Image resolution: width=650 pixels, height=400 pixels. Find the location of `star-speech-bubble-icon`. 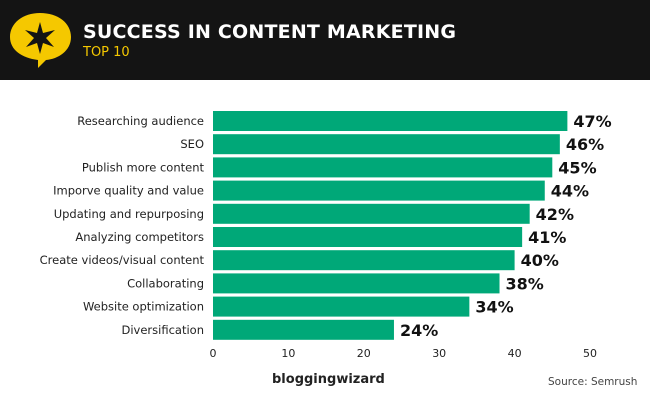

star-speech-bubble-icon is located at coordinates (40, 40).